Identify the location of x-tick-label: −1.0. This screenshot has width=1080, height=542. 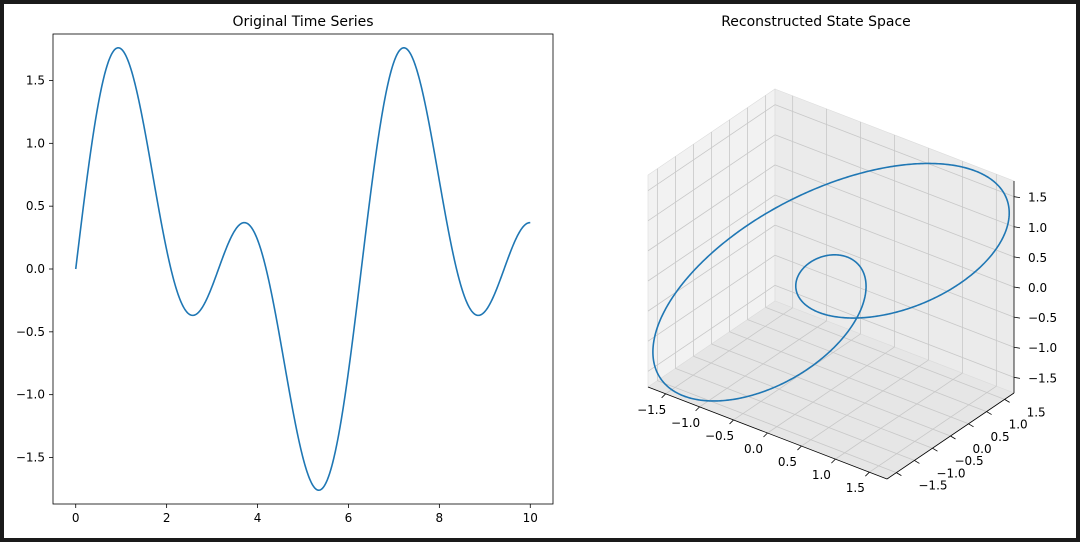
(685, 423).